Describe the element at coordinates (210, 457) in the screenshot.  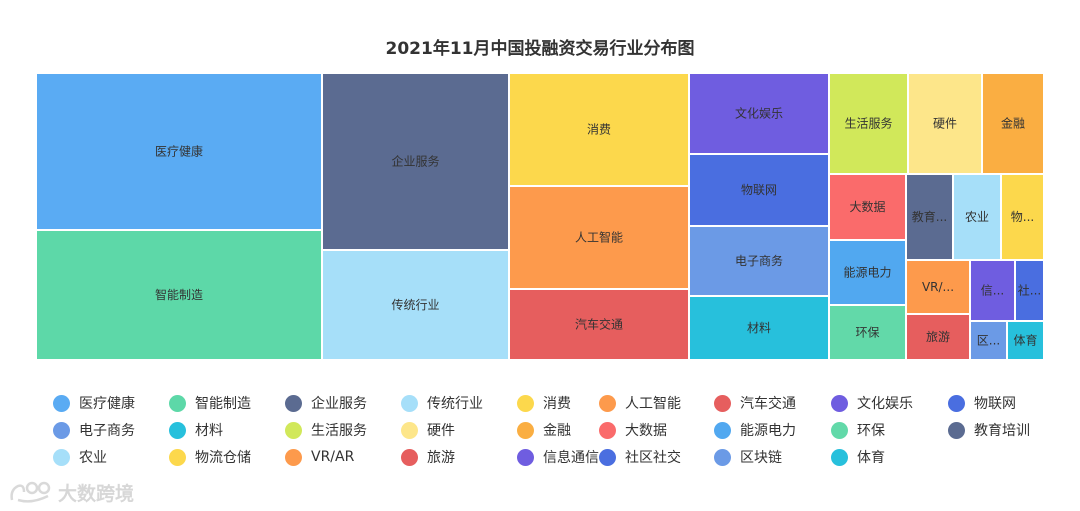
I see `legend-item: 物流仓储` at that location.